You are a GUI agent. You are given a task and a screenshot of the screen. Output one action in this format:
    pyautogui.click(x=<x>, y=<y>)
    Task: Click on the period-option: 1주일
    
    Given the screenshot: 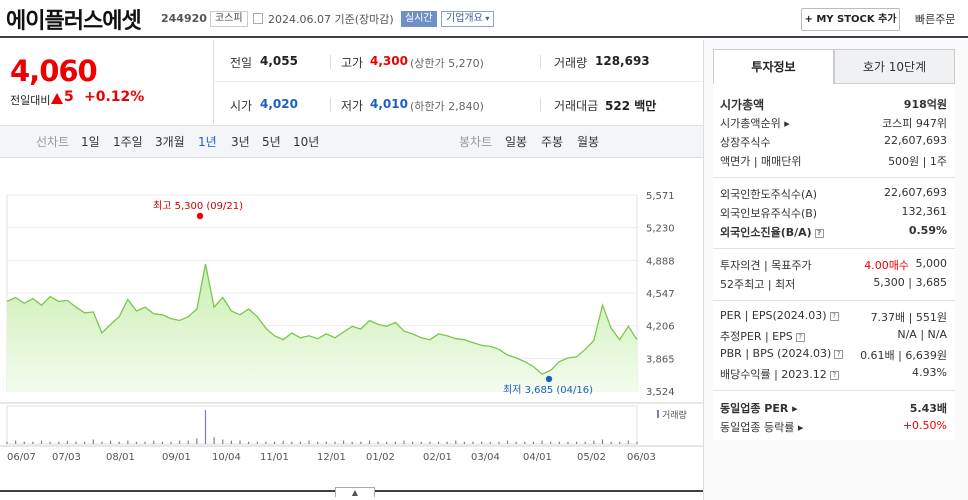 What is the action you would take?
    pyautogui.click(x=128, y=142)
    